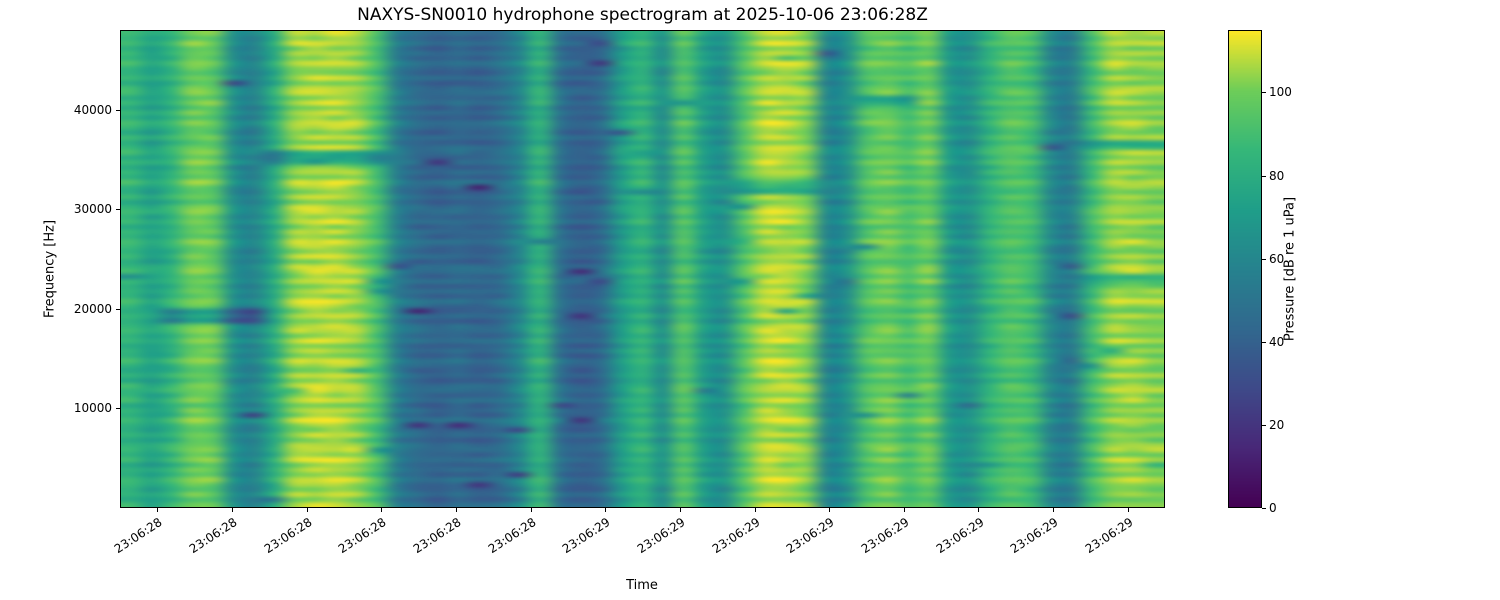 The image size is (1500, 600). I want to click on colorbar-label: Pressure [dB re 1 uPa], so click(1290, 269).